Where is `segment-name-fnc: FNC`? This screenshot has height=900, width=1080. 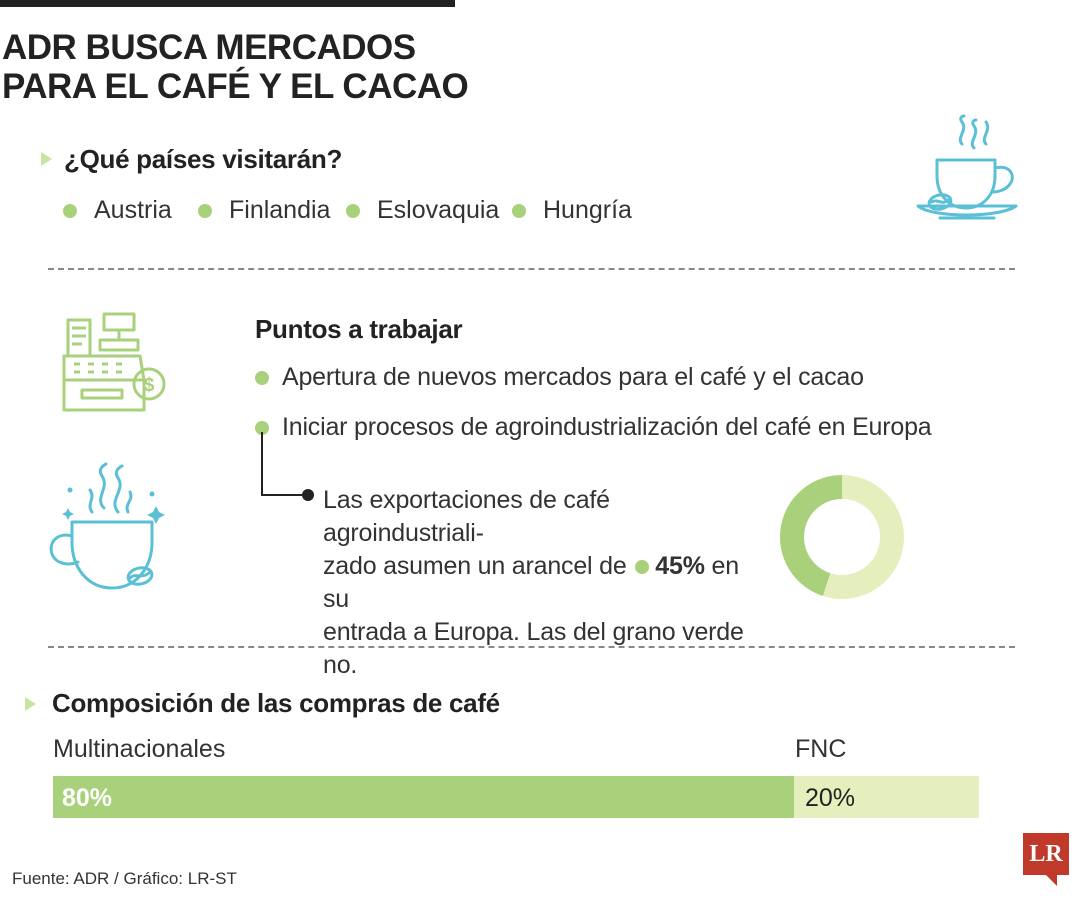 segment-name-fnc: FNC is located at coordinates (821, 749).